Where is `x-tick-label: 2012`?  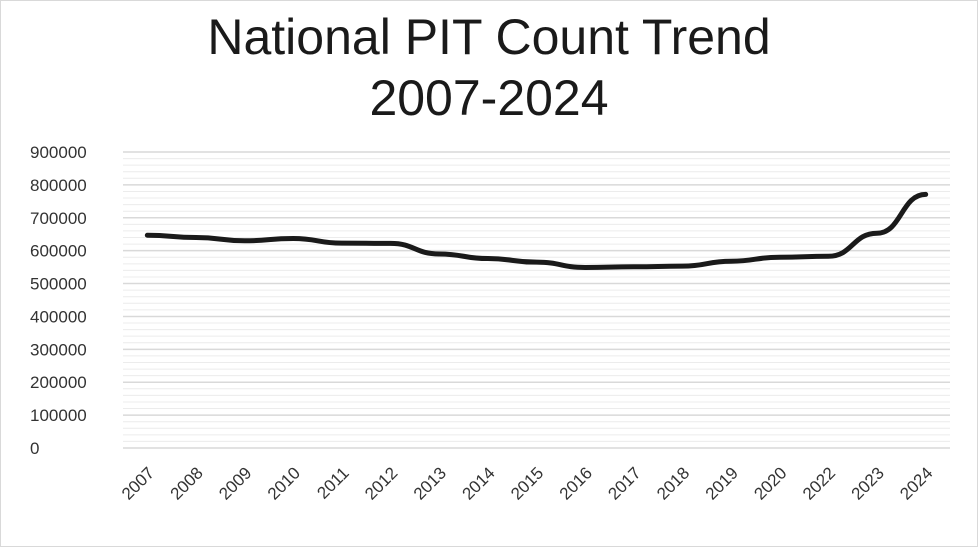 x-tick-label: 2012 is located at coordinates (381, 483).